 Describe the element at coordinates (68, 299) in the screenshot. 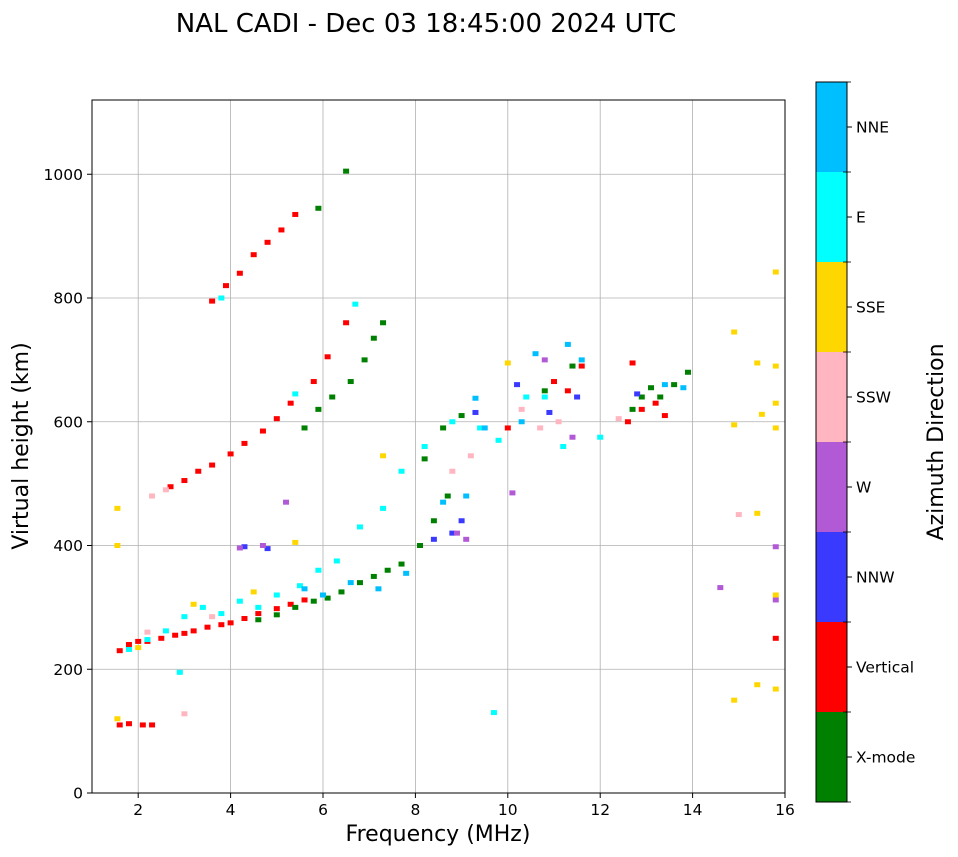

I see `y-tick-label: 800` at that location.